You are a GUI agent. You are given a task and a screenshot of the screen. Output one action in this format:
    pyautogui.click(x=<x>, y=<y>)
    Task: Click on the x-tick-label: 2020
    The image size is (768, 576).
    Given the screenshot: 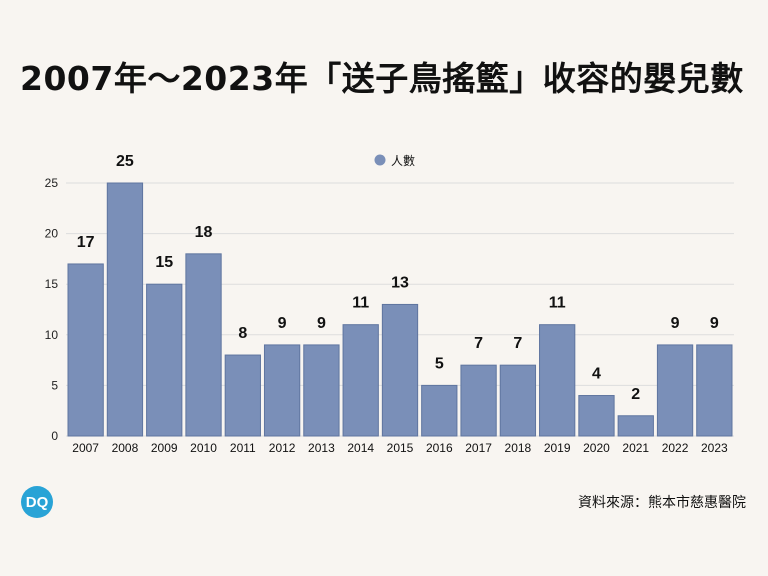 What is the action you would take?
    pyautogui.click(x=596, y=448)
    